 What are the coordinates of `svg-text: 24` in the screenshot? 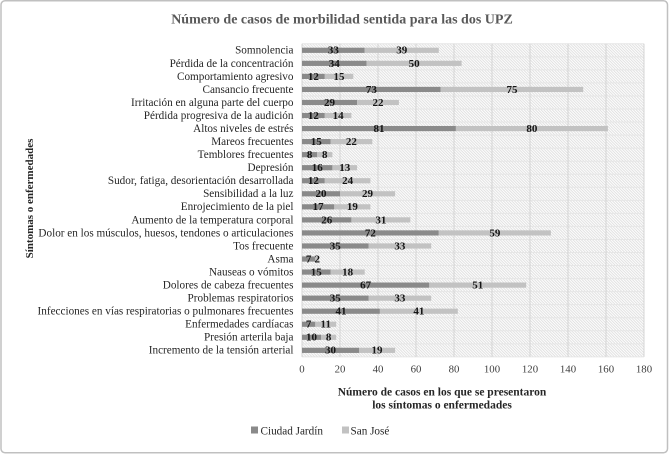 It's located at (348, 181).